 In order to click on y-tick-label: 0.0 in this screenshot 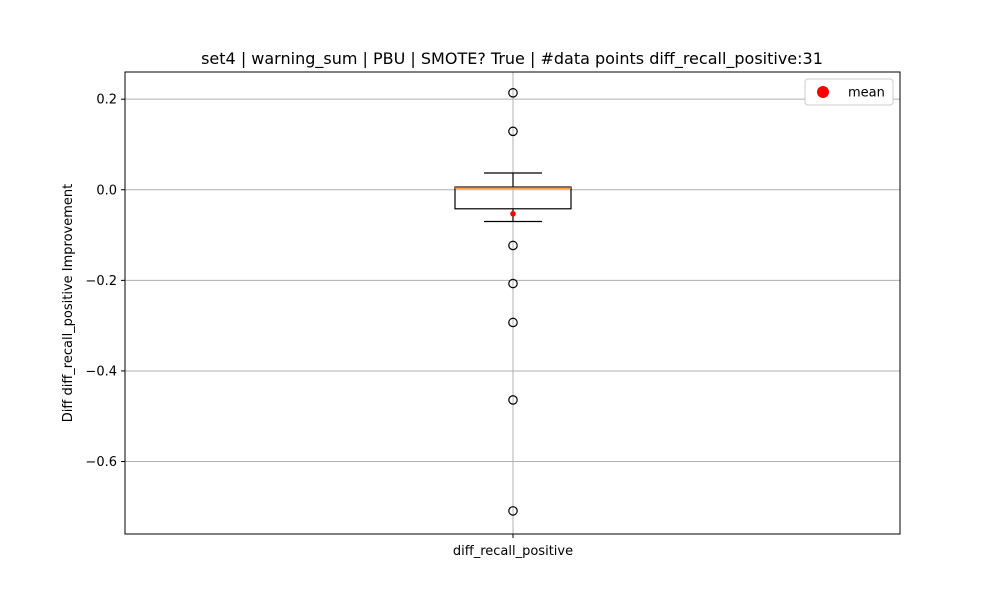, I will do `click(106, 190)`.